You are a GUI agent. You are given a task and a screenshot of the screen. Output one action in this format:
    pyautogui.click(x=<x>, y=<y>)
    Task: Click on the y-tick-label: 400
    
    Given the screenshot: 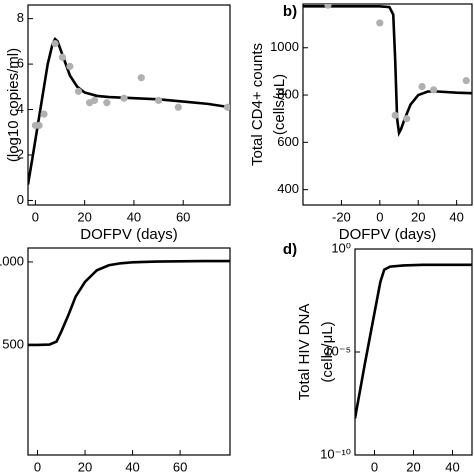 What is the action you would take?
    pyautogui.click(x=288, y=188)
    